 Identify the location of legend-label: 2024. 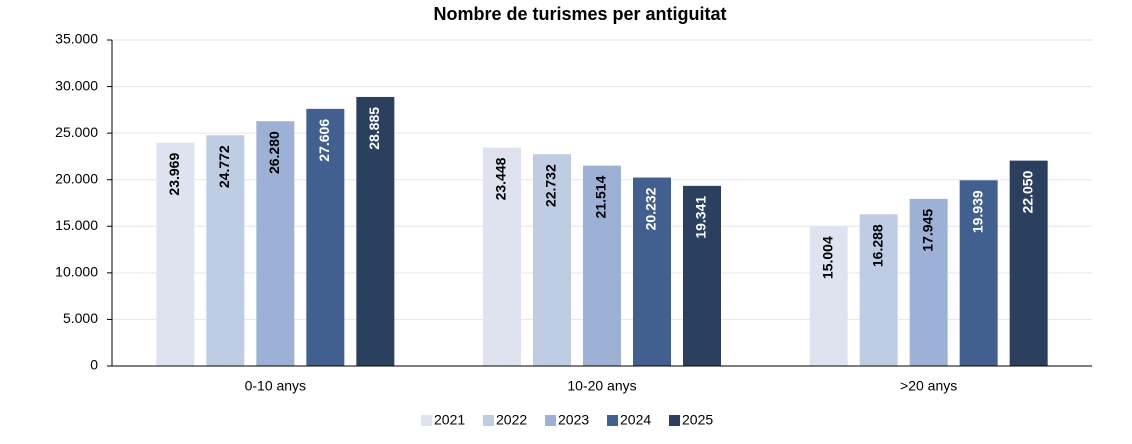
(635, 420).